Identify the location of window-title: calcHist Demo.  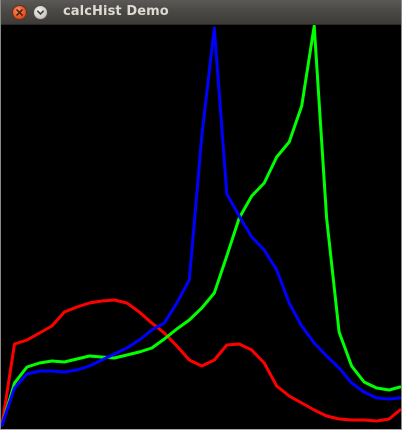
(116, 11).